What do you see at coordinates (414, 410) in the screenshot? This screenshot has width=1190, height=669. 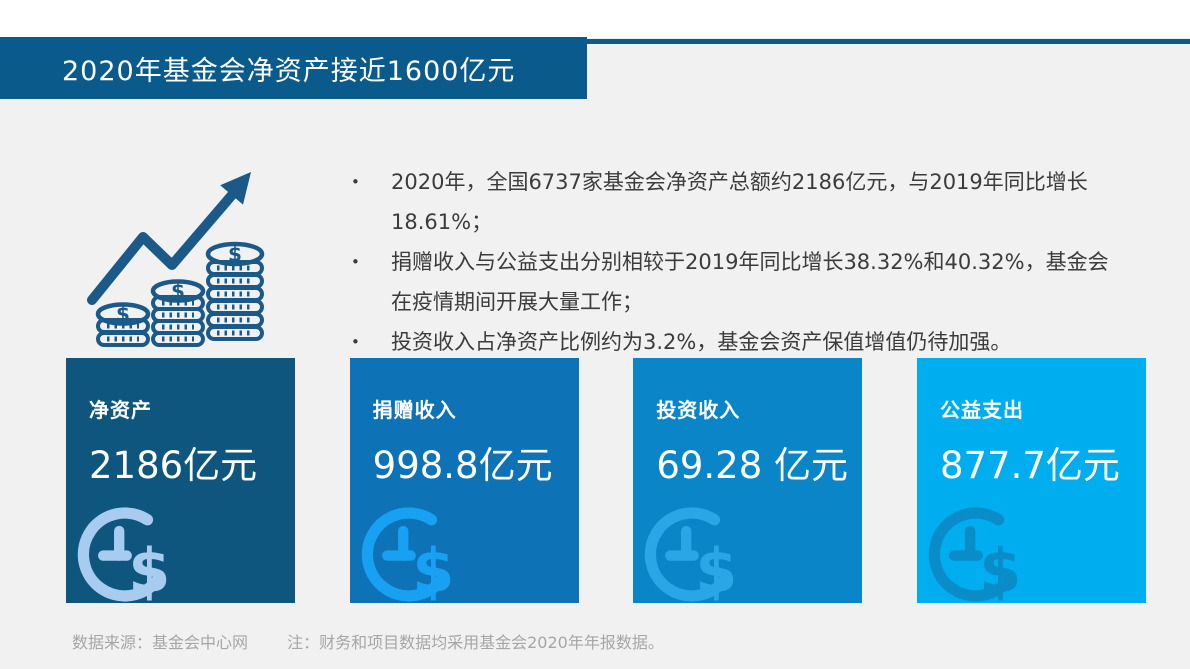 I see `stat-card-label: 捐赠收入` at bounding box center [414, 410].